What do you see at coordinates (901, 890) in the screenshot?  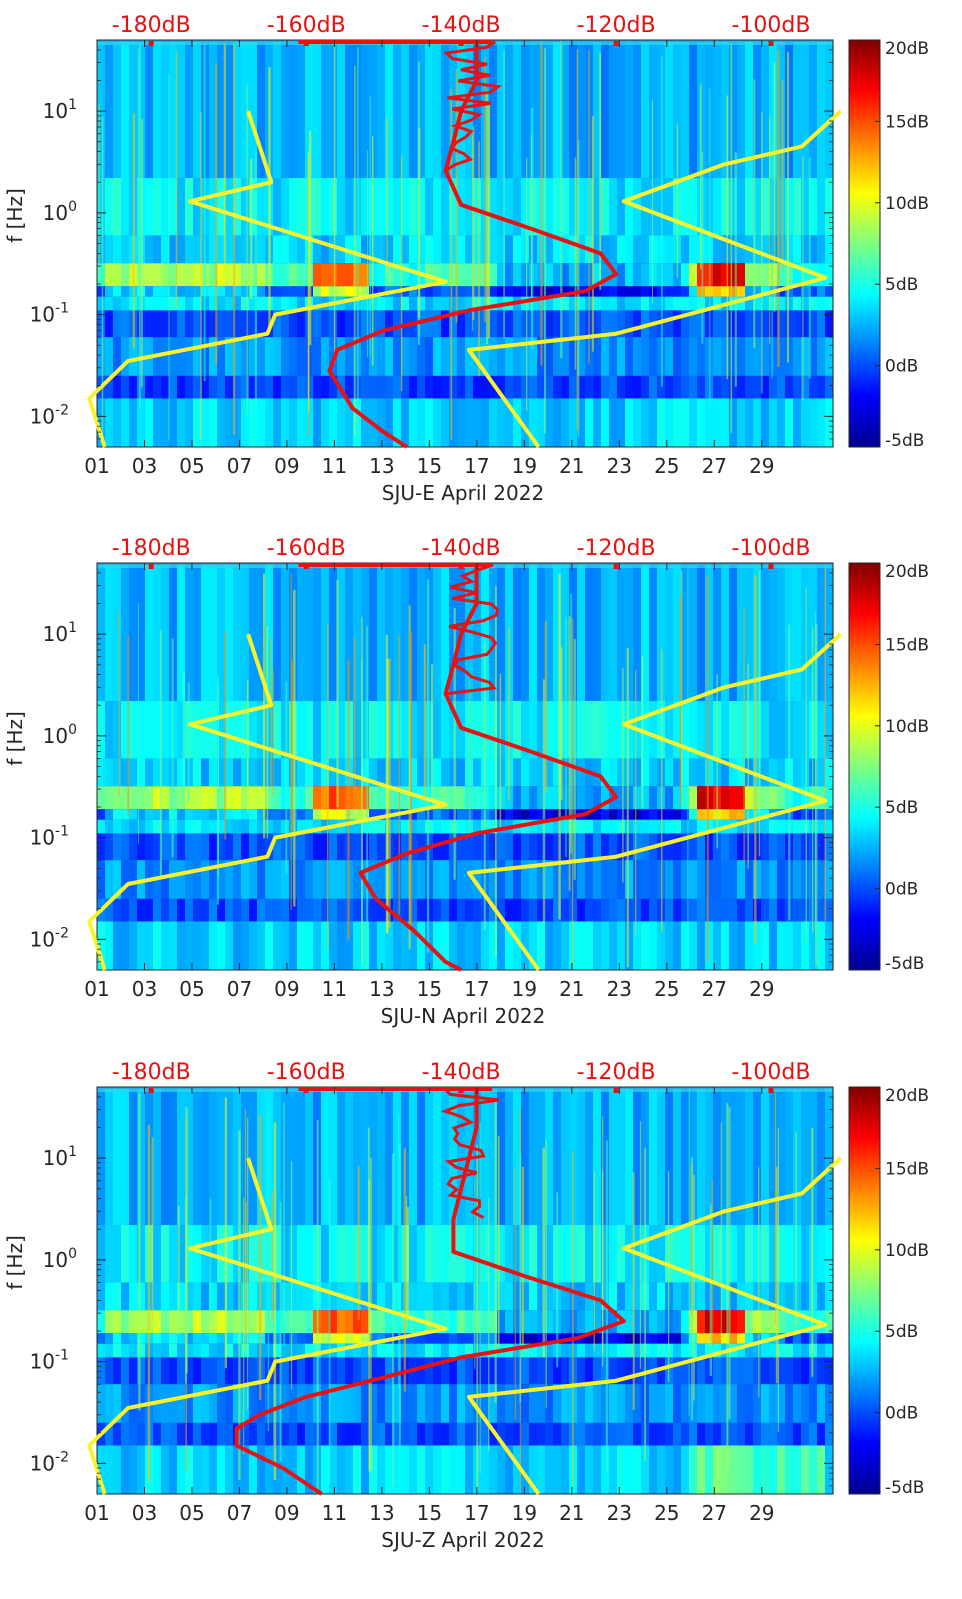 I see `colorbar-tick-label: 0dB` at bounding box center [901, 890].